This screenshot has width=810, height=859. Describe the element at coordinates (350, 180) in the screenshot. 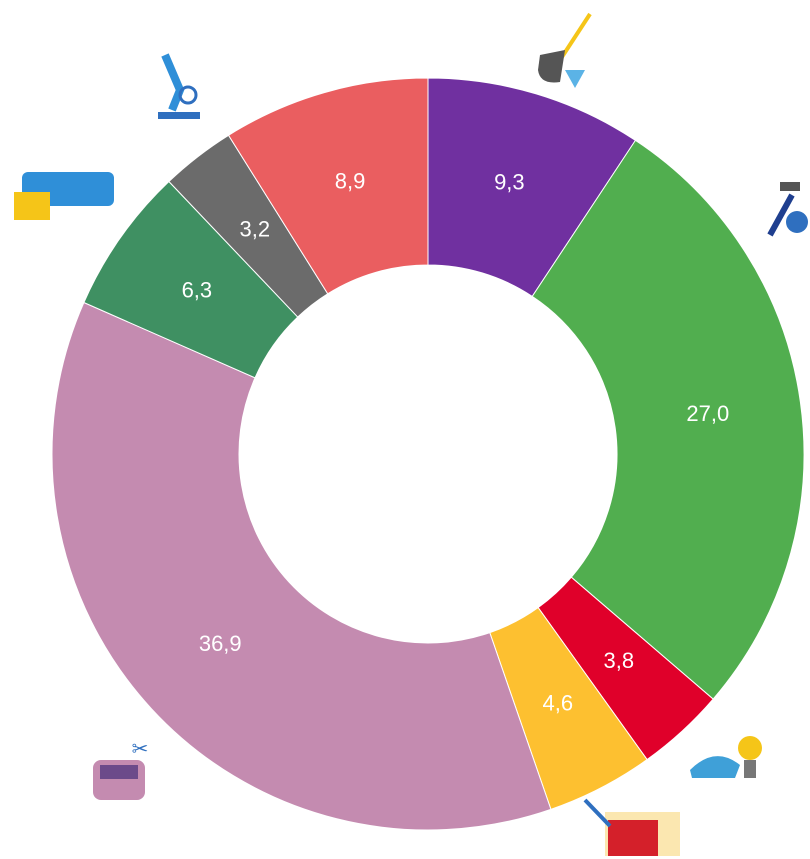

I see `data-label: 8,9` at that location.